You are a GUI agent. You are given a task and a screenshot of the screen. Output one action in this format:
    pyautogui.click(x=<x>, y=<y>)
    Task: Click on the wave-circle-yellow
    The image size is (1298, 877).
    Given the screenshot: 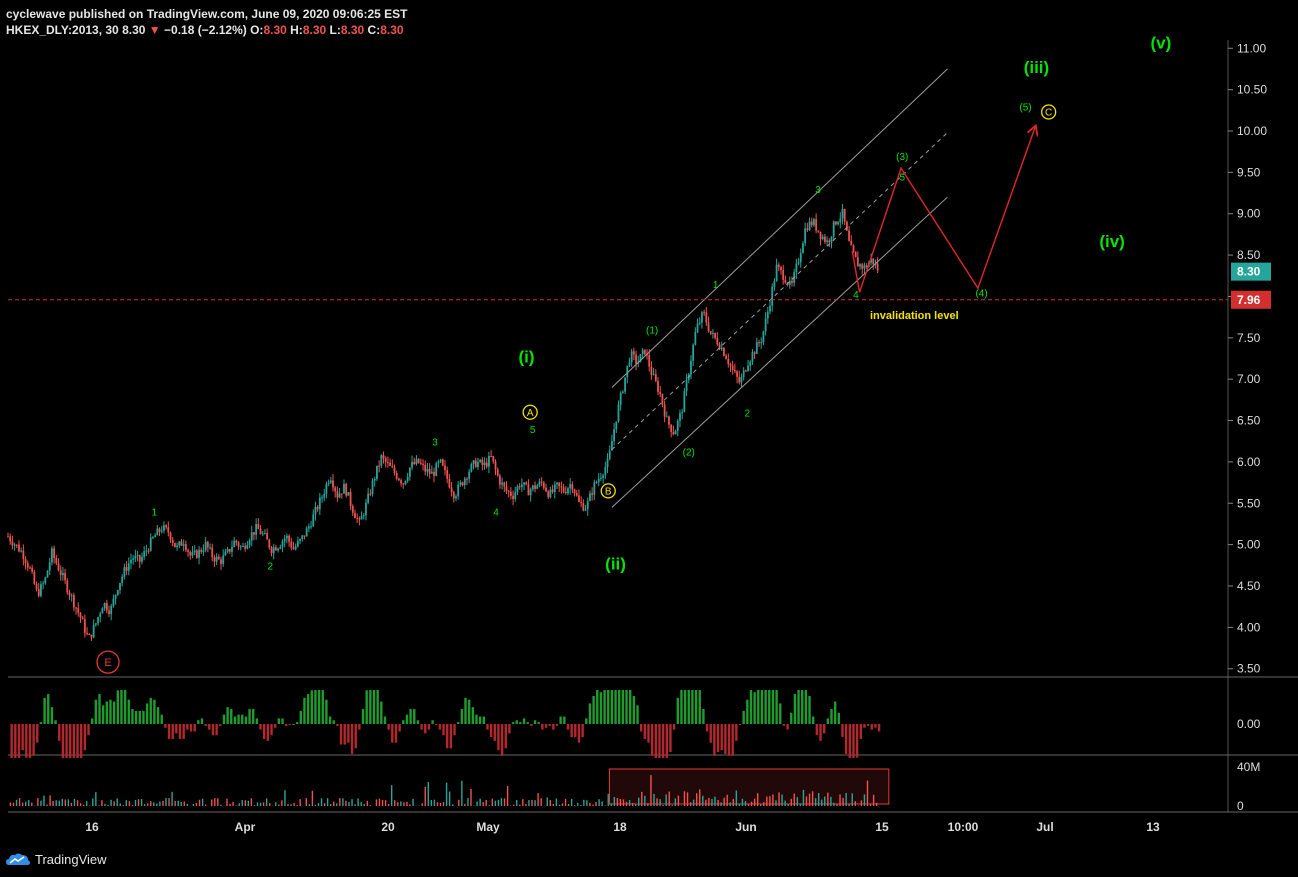 What is the action you would take?
    pyautogui.click(x=1049, y=112)
    